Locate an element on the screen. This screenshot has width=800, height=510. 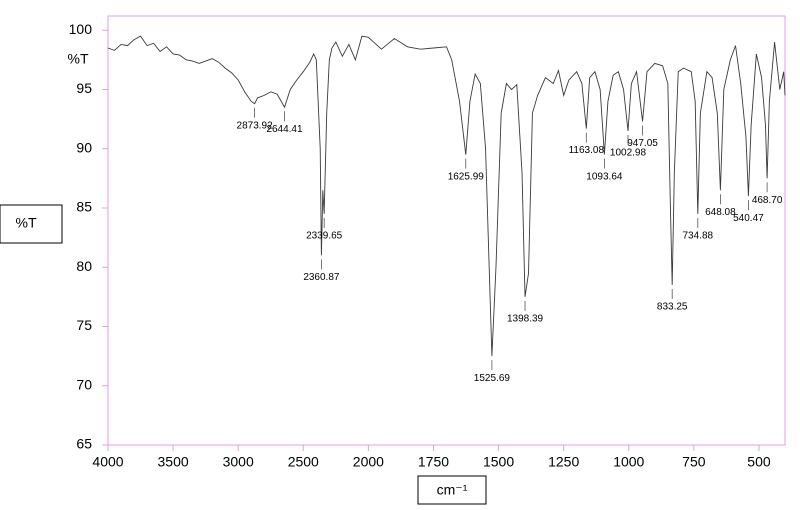
peak-label: 833.25 is located at coordinates (672, 307).